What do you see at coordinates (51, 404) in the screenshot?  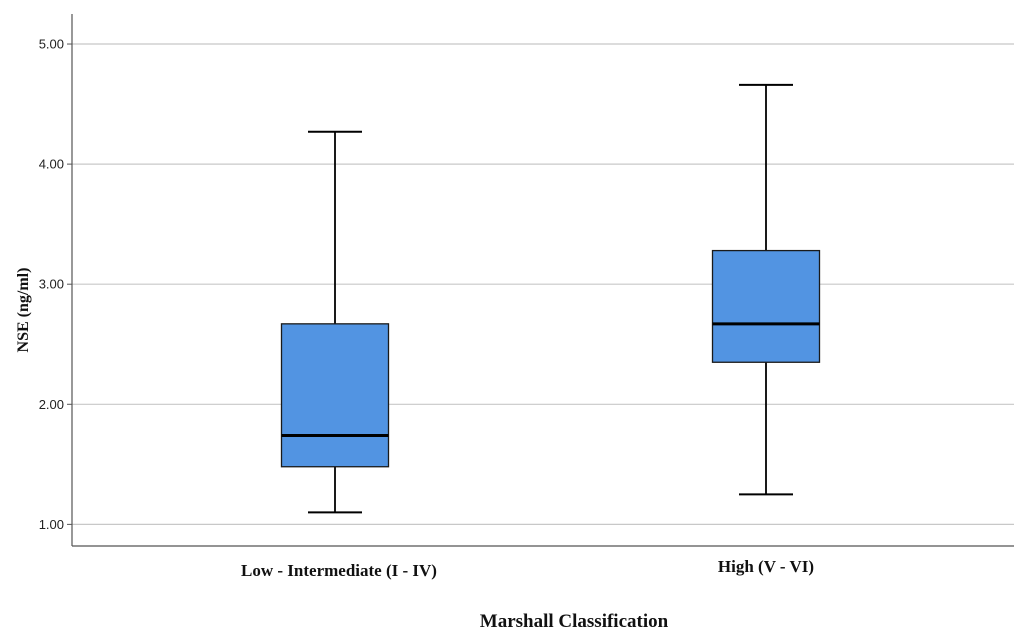 I see `y-tick-label: 2.00` at bounding box center [51, 404].